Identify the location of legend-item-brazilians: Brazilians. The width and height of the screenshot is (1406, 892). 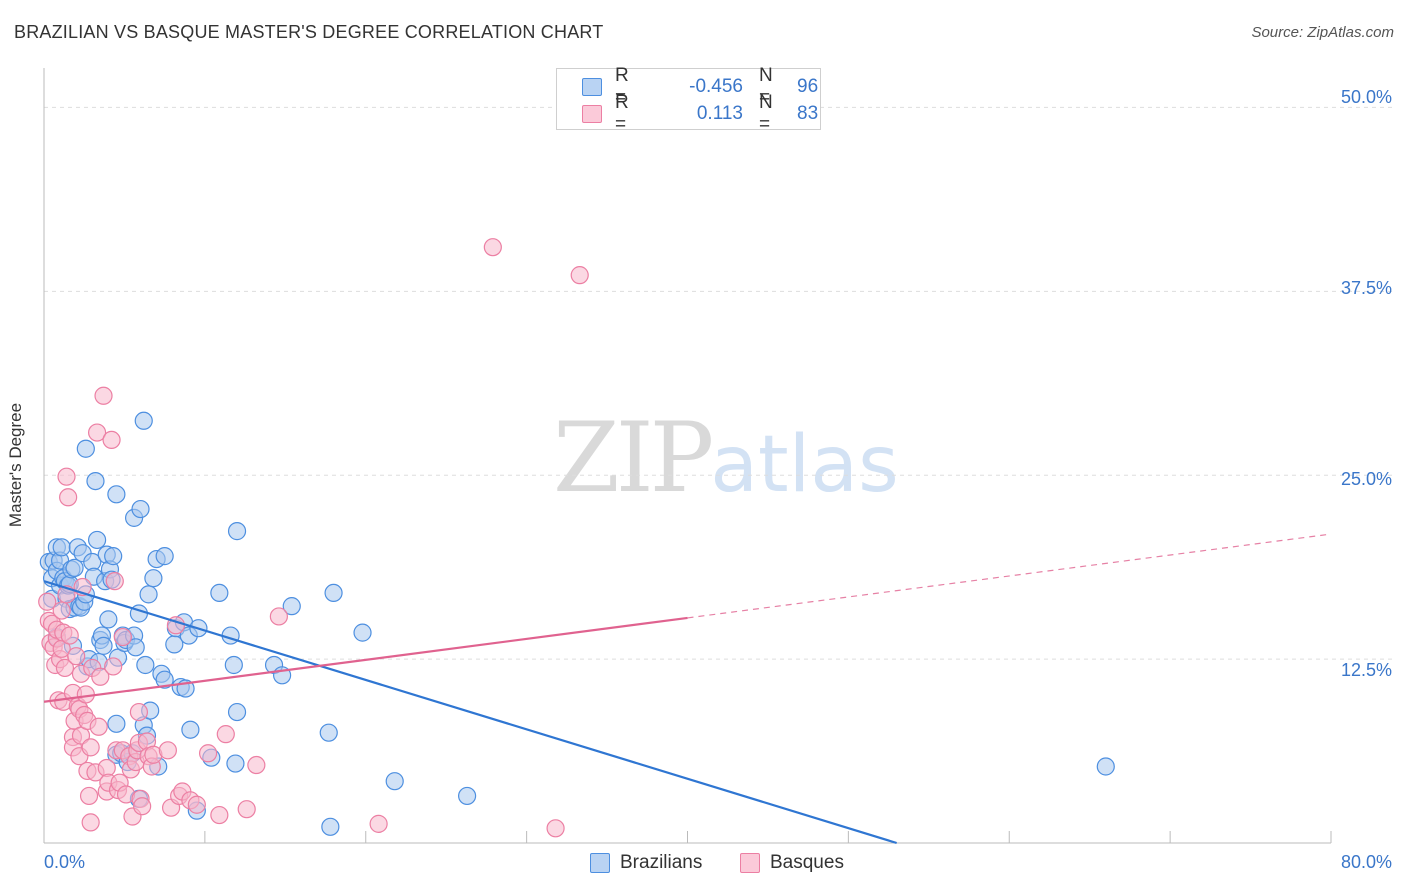
(646, 863).